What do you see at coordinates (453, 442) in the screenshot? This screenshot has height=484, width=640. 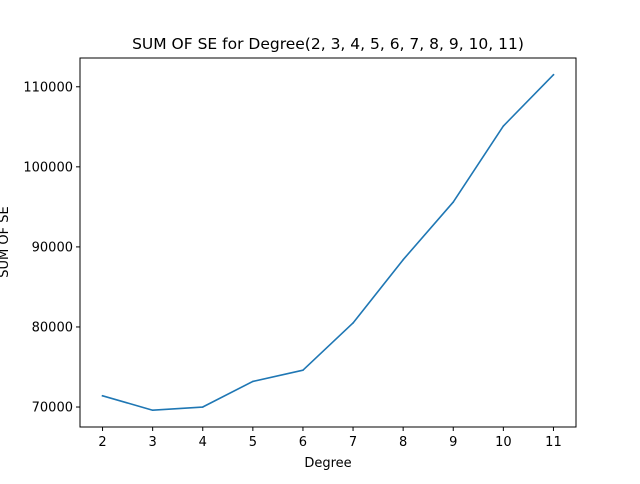 I see `x-tick-label: 9` at bounding box center [453, 442].